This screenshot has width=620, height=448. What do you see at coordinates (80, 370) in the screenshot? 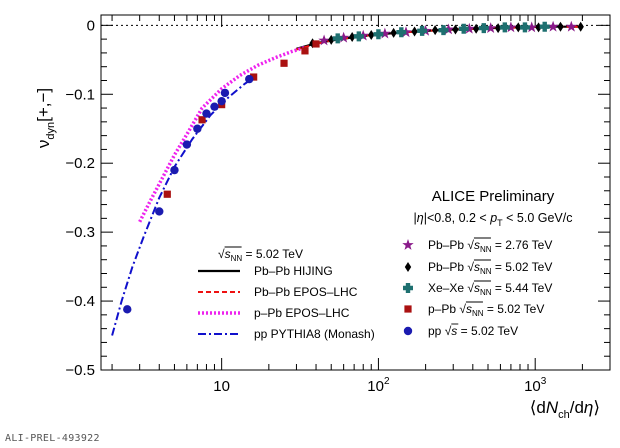
I see `y-tick-label: −0.5` at bounding box center [80, 370].